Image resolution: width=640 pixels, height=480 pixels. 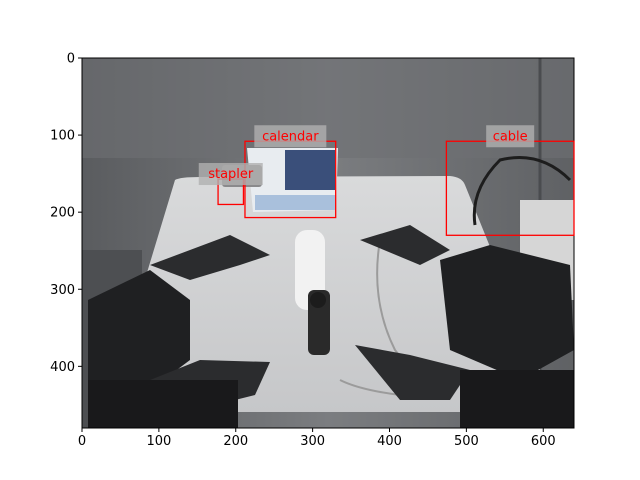 I want to click on x-axis: 0 100 200 300 400 500 600, so click(x=317, y=438).